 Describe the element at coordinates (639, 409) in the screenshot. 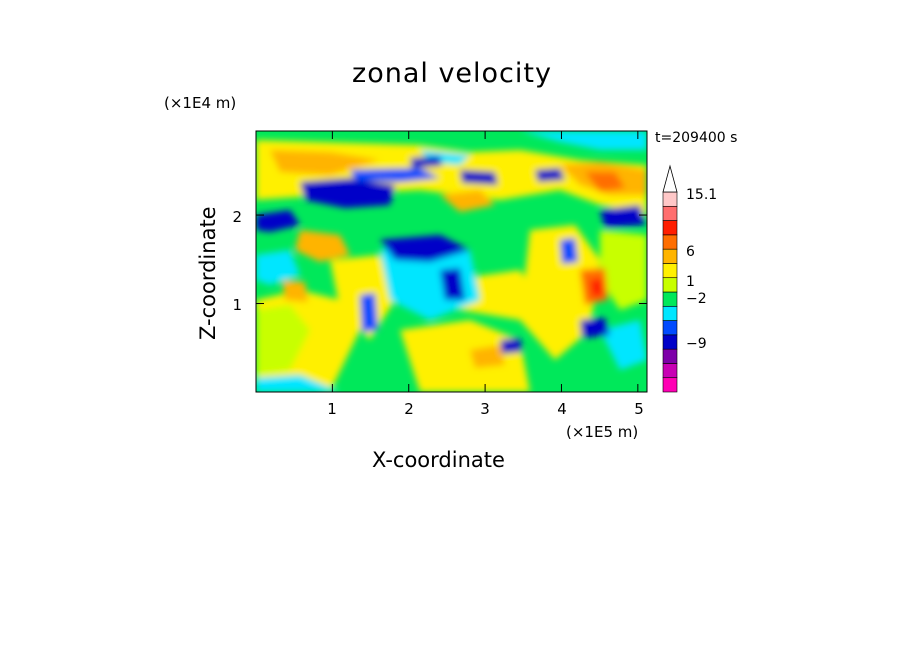

I see `x-tick-label: 5` at that location.